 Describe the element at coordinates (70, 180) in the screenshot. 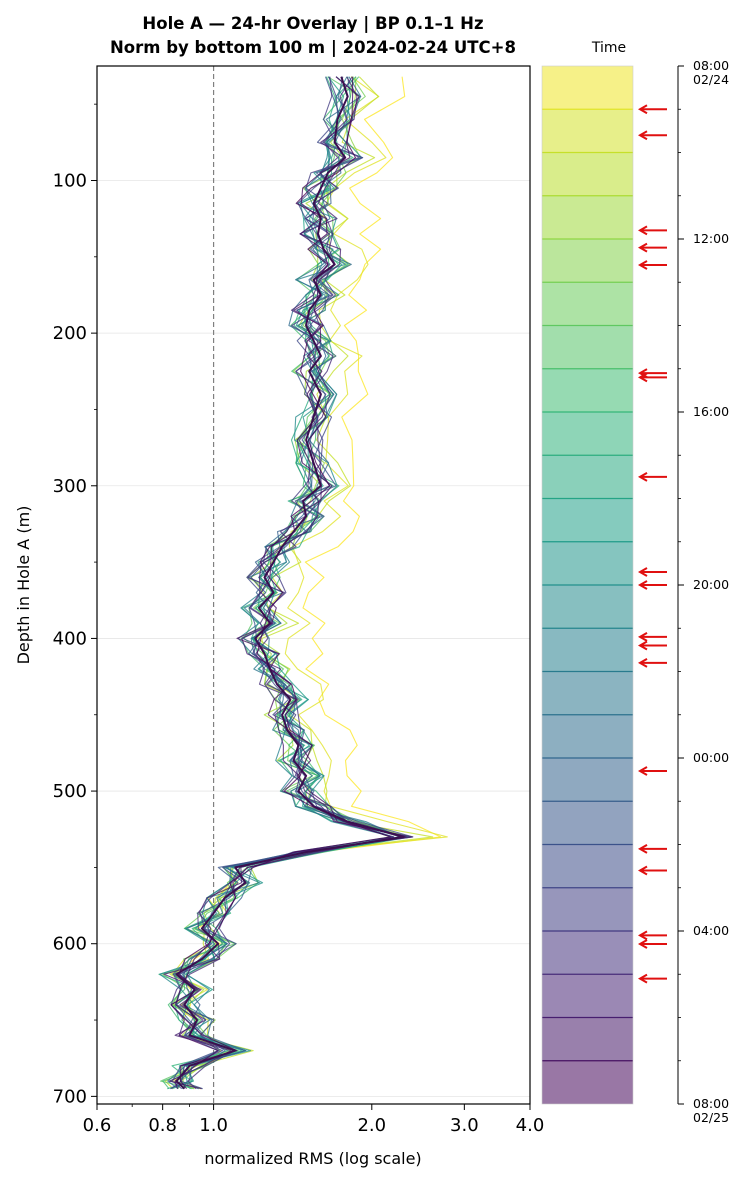

I see `y-tick-label: 100` at that location.